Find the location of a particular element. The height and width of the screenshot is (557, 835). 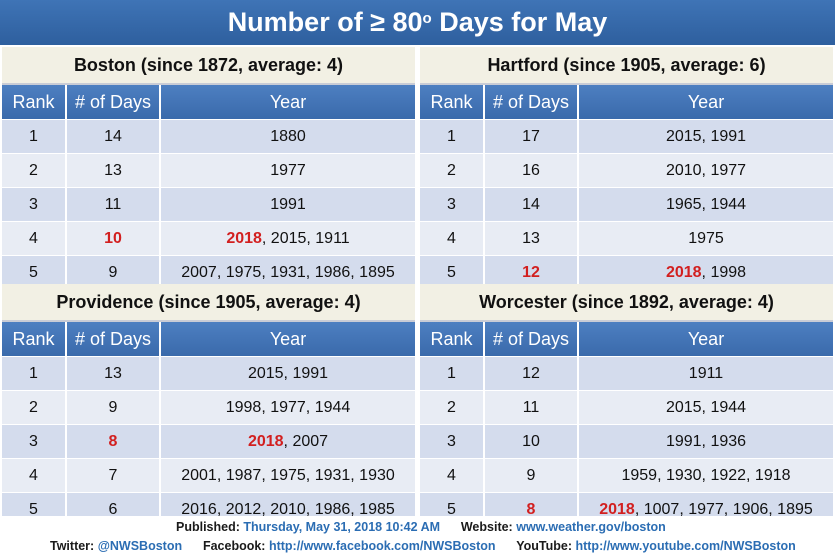

year-list: 1991, 1936 is located at coordinates (706, 441).